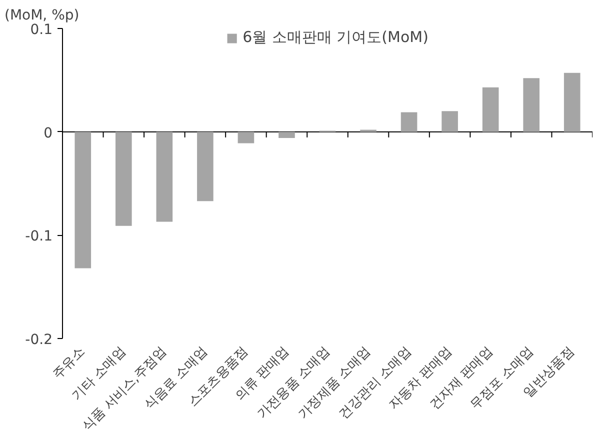  Describe the element at coordinates (42, 16) in the screenshot. I see `y-axis-title: (MoM, %p)` at that location.